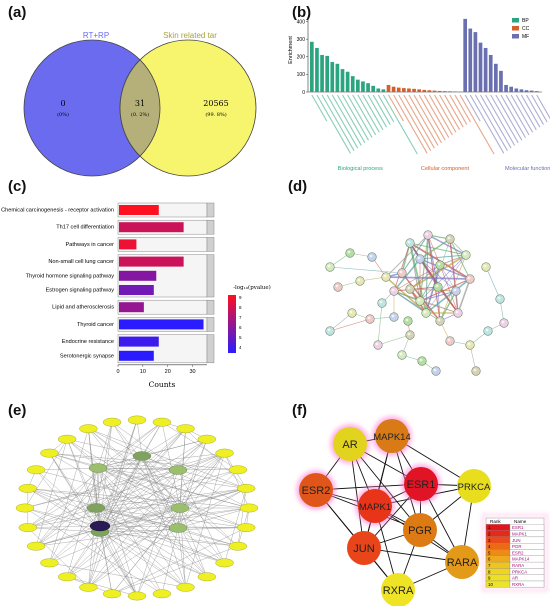  Describe the element at coordinates (301, 75) in the screenshot. I see `go-ytick-label: 100` at that location.